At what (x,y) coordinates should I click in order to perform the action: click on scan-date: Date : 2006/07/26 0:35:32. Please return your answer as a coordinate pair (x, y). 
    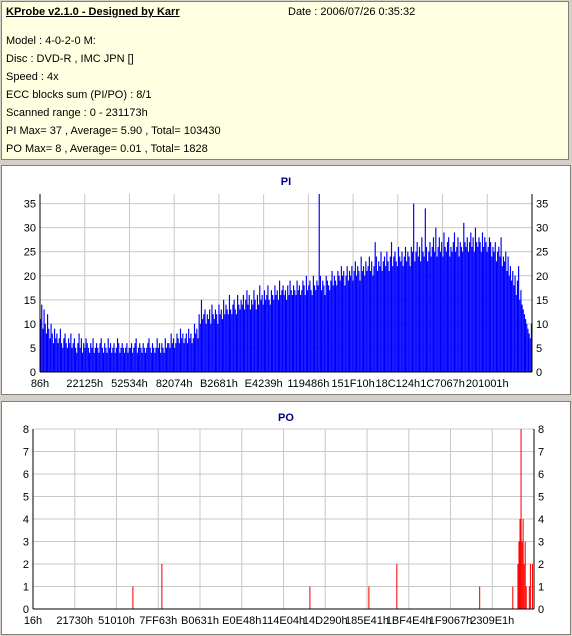
    Looking at the image, I should click on (352, 12).